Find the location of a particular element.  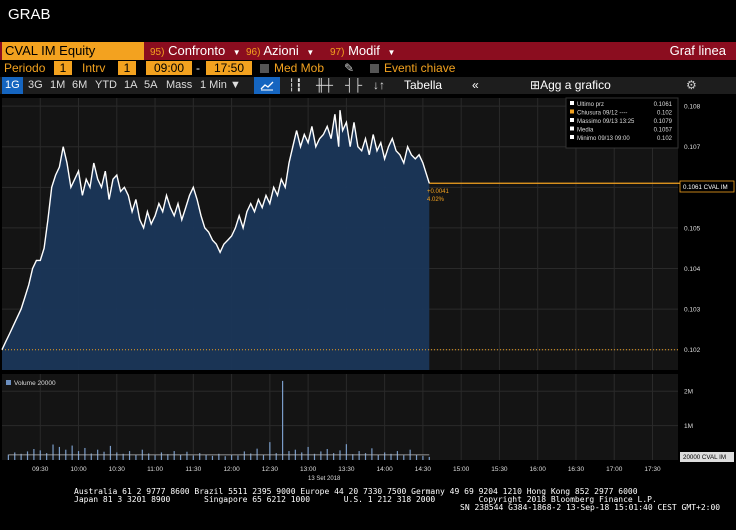

time-tick-label: 12:30 is located at coordinates (270, 469).